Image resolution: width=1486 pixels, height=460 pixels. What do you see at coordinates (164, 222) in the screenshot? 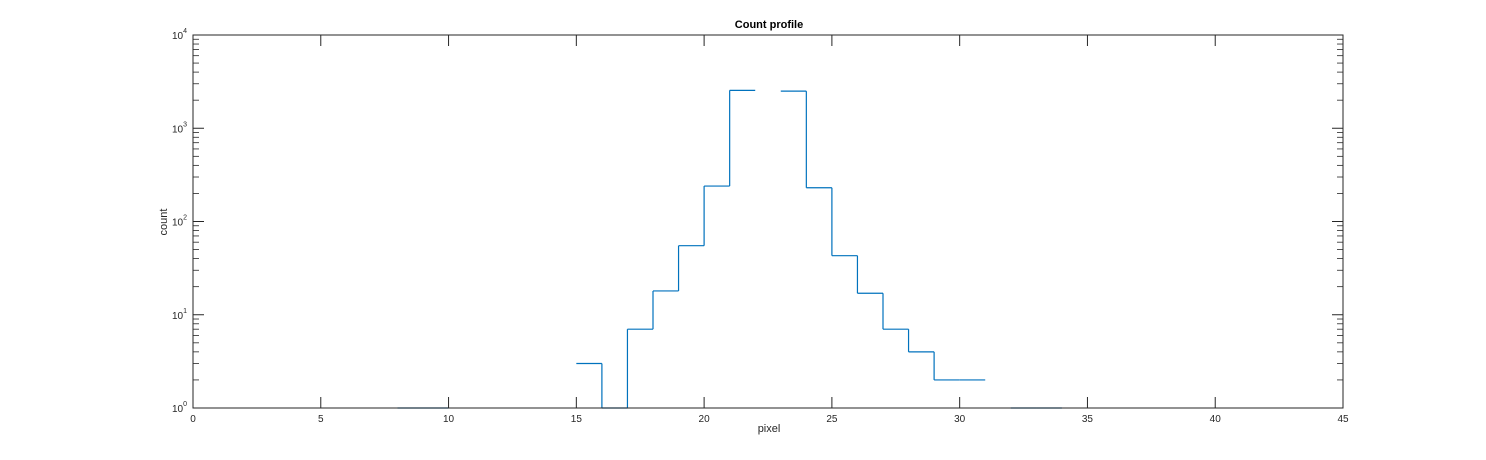
I see `y-axis-label: count` at bounding box center [164, 222].